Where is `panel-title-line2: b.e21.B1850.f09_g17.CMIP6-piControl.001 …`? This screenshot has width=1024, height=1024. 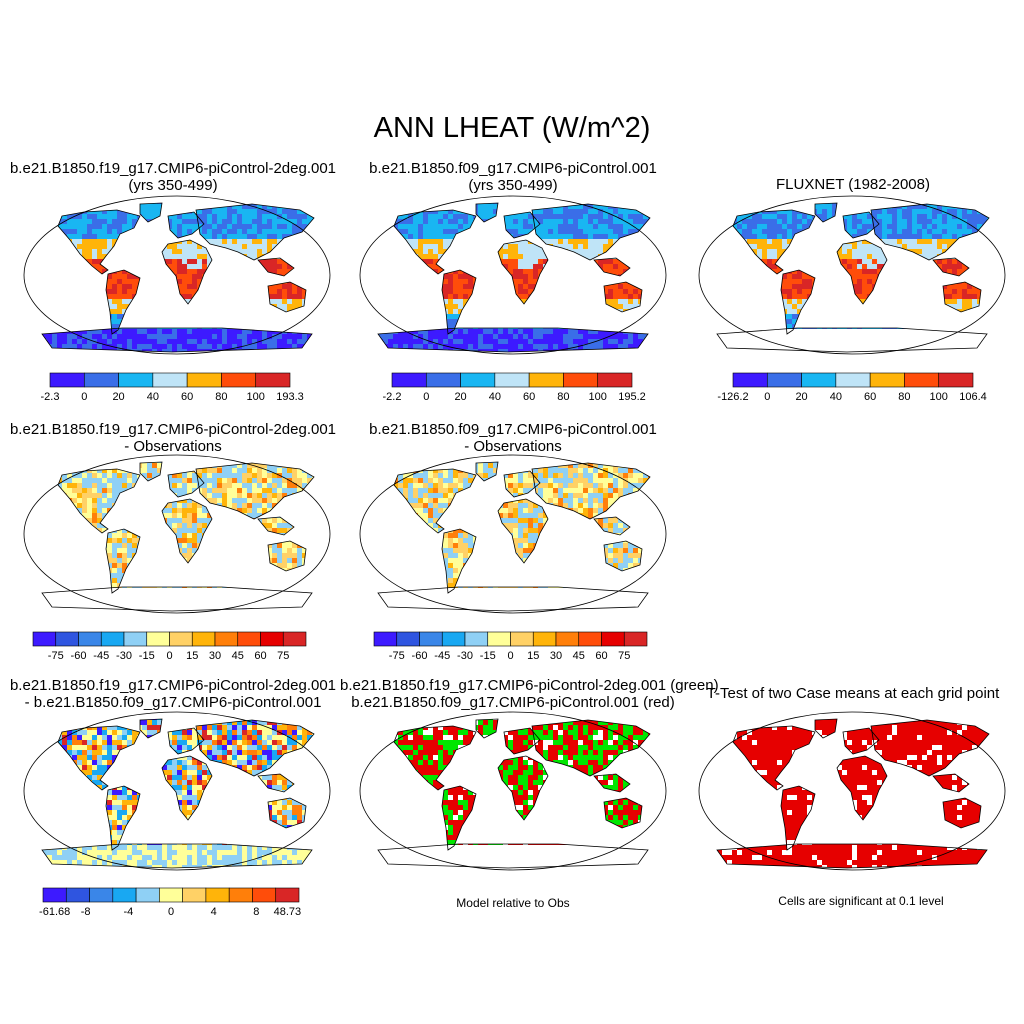 panel-title-line2: b.e21.B1850.f09_g17.CMIP6-piControl.001 … is located at coordinates (513, 702).